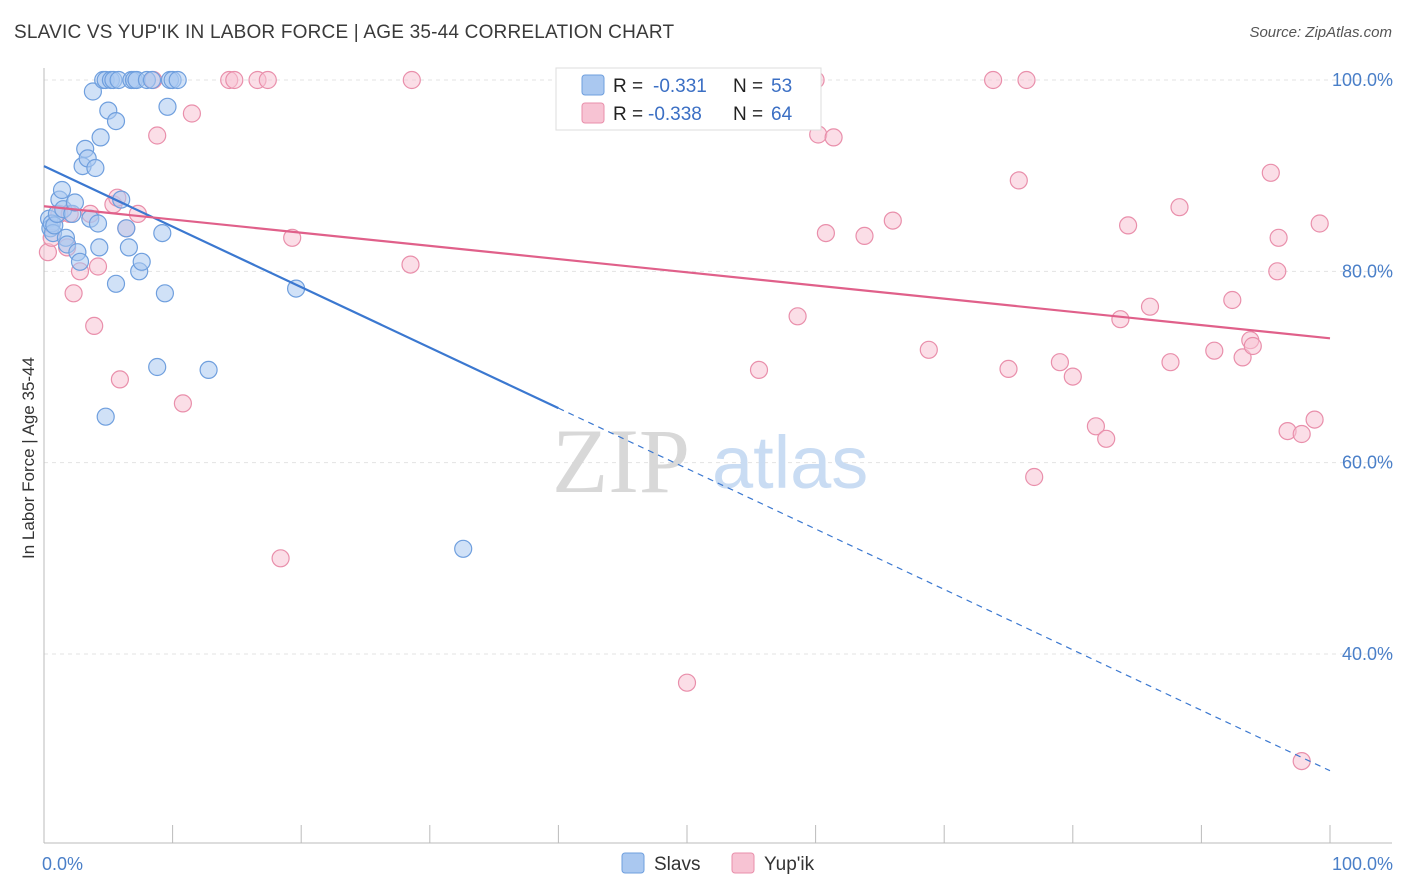 This screenshot has width=1406, height=892. I want to click on watermark-atlas: atlas, so click(790, 462).